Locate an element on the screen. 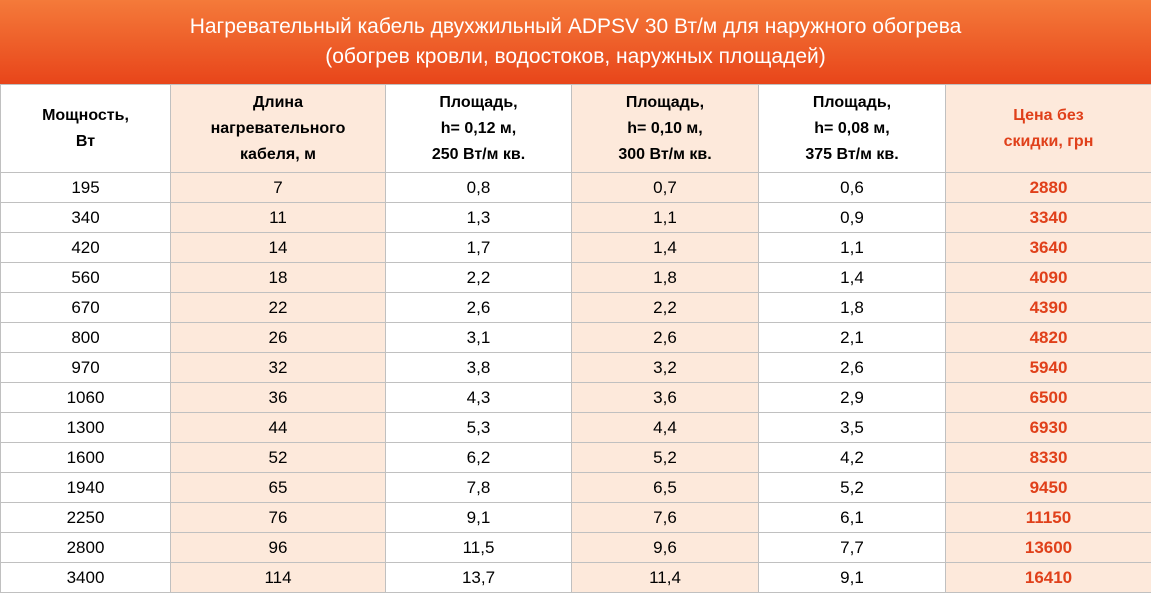 The height and width of the screenshot is (598, 1151). table-row: 670 22 2,6 2,2 1,8 4390 is located at coordinates (575, 307).